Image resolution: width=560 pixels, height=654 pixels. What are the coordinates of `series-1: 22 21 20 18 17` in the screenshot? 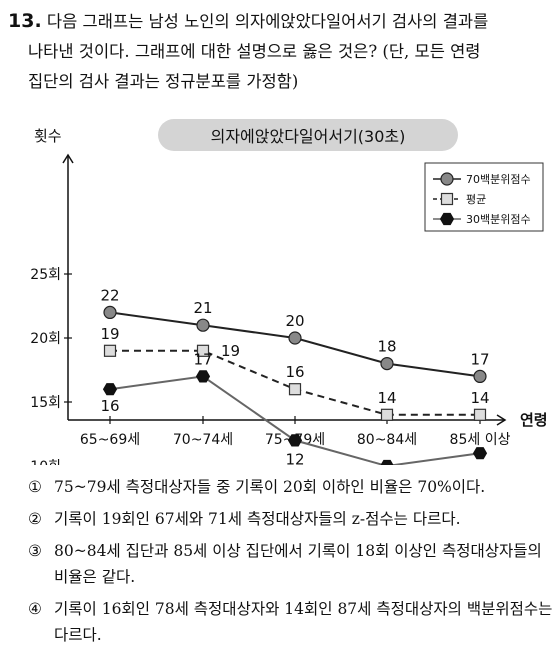 It's located at (295, 334).